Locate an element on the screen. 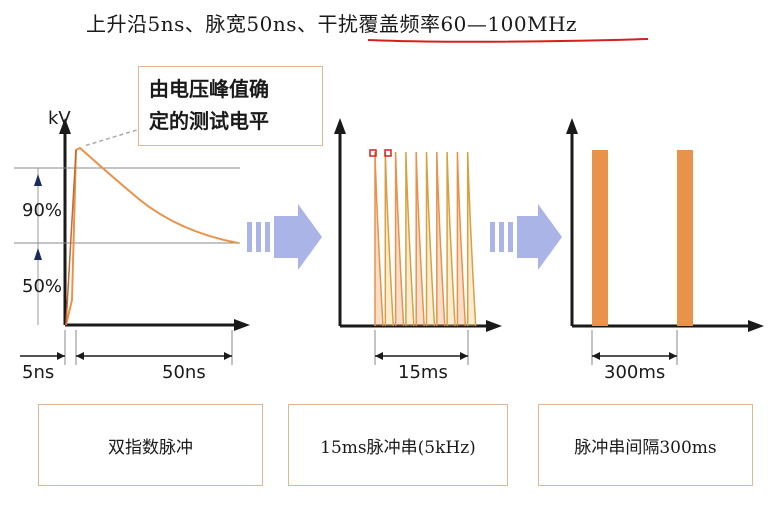 Image resolution: width=781 pixels, height=506 pixels. callout-line-2: 定的测试电平 is located at coordinates (209, 121).